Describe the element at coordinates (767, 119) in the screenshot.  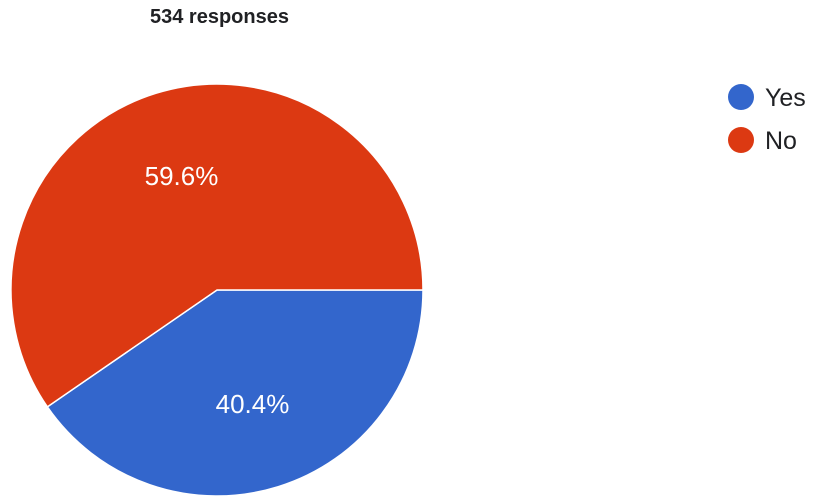
I see `chart-legend: Yes No` at that location.